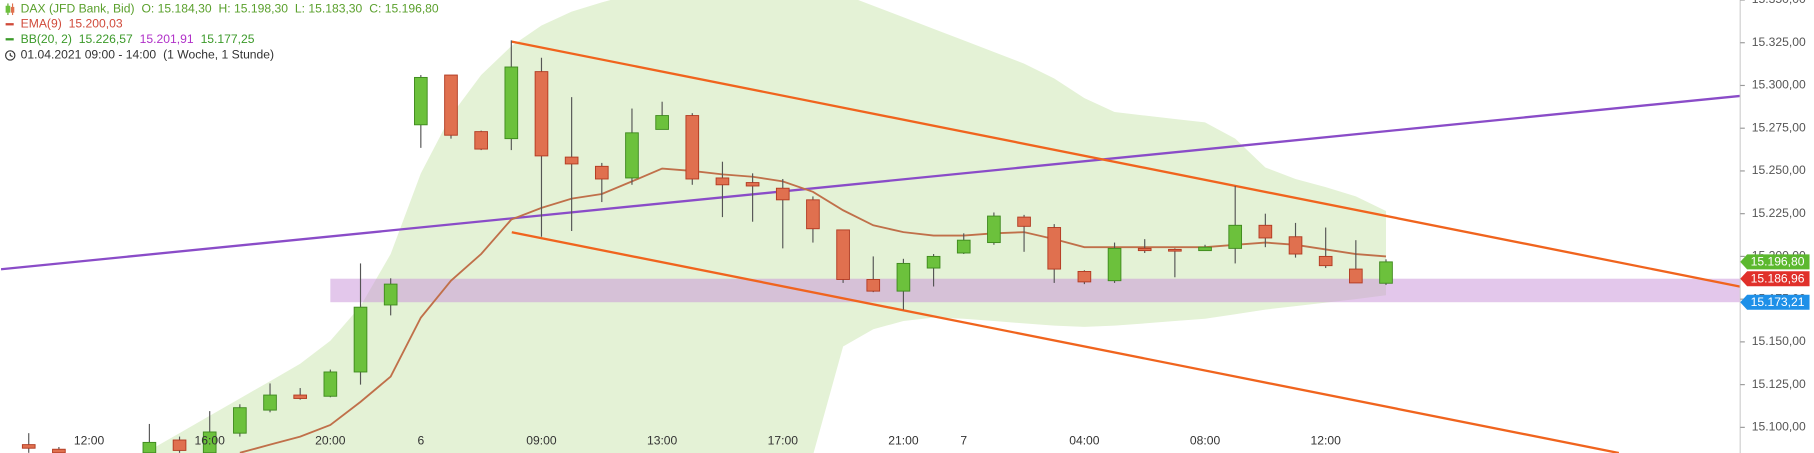  What do you see at coordinates (783, 441) in the screenshot?
I see `x-tick-label: 17:00` at bounding box center [783, 441].